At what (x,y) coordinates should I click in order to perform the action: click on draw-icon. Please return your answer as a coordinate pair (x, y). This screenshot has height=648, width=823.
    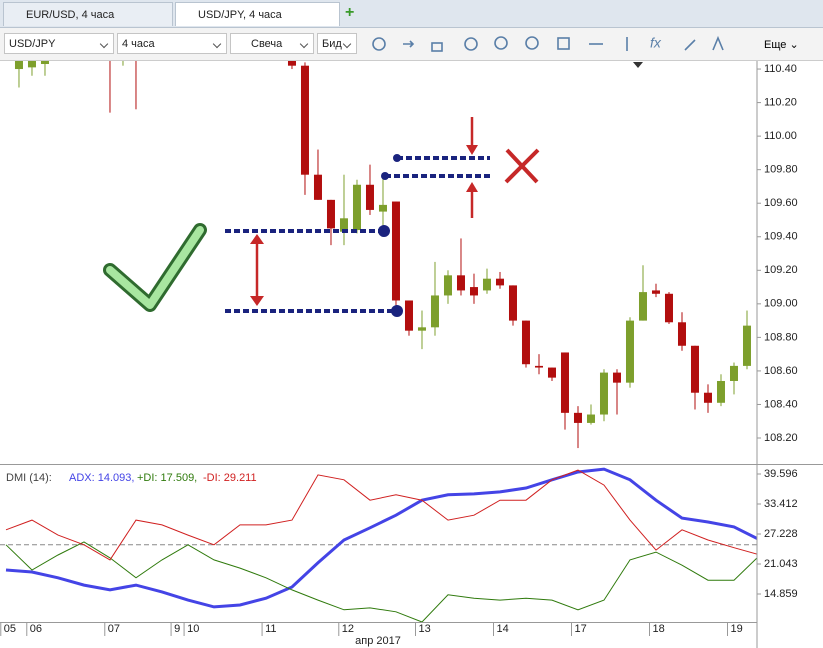
    Looking at the image, I should click on (690, 45).